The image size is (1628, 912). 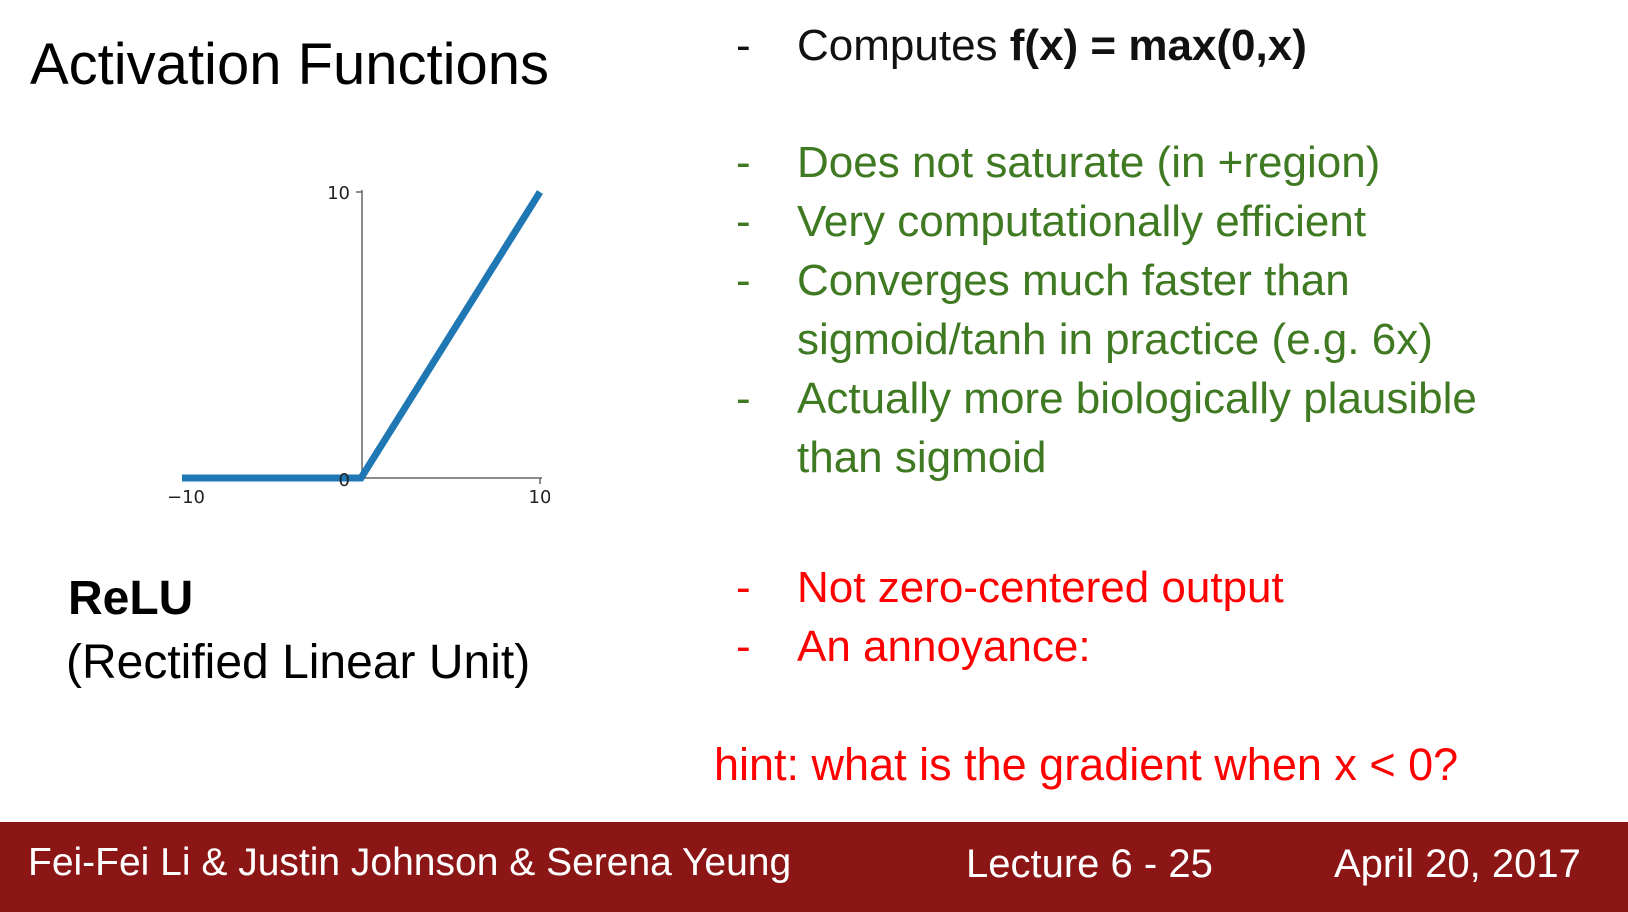 I want to click on footer-date: April 20, 2017, so click(x=1457, y=864).